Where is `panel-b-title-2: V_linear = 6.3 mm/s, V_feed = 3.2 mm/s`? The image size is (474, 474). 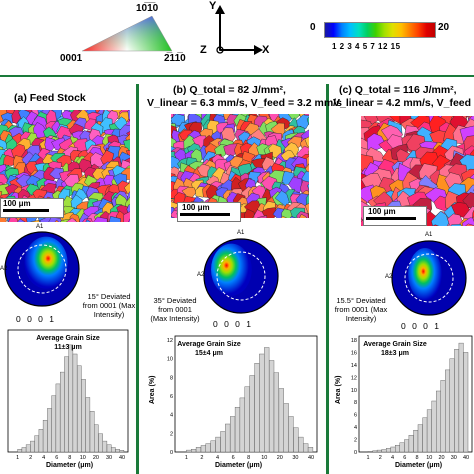
panel-b-title-2: V_linear = 6.3 mm/s, V_feed = 3.2 mm/s is located at coordinates (244, 103).